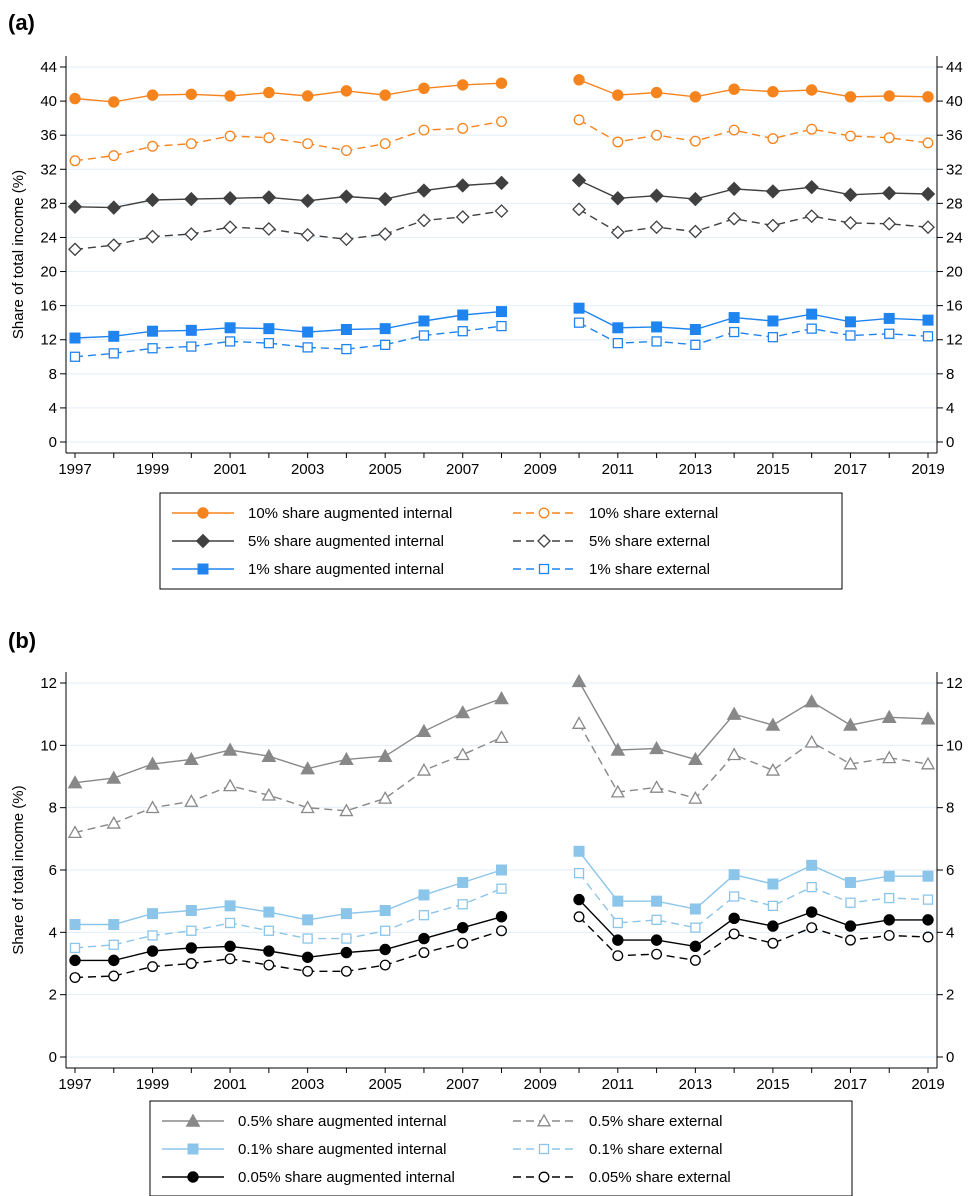 The height and width of the screenshot is (1196, 975). What do you see at coordinates (346, 1177) in the screenshot?
I see `legend-label: 0.05% share augmented internal` at bounding box center [346, 1177].